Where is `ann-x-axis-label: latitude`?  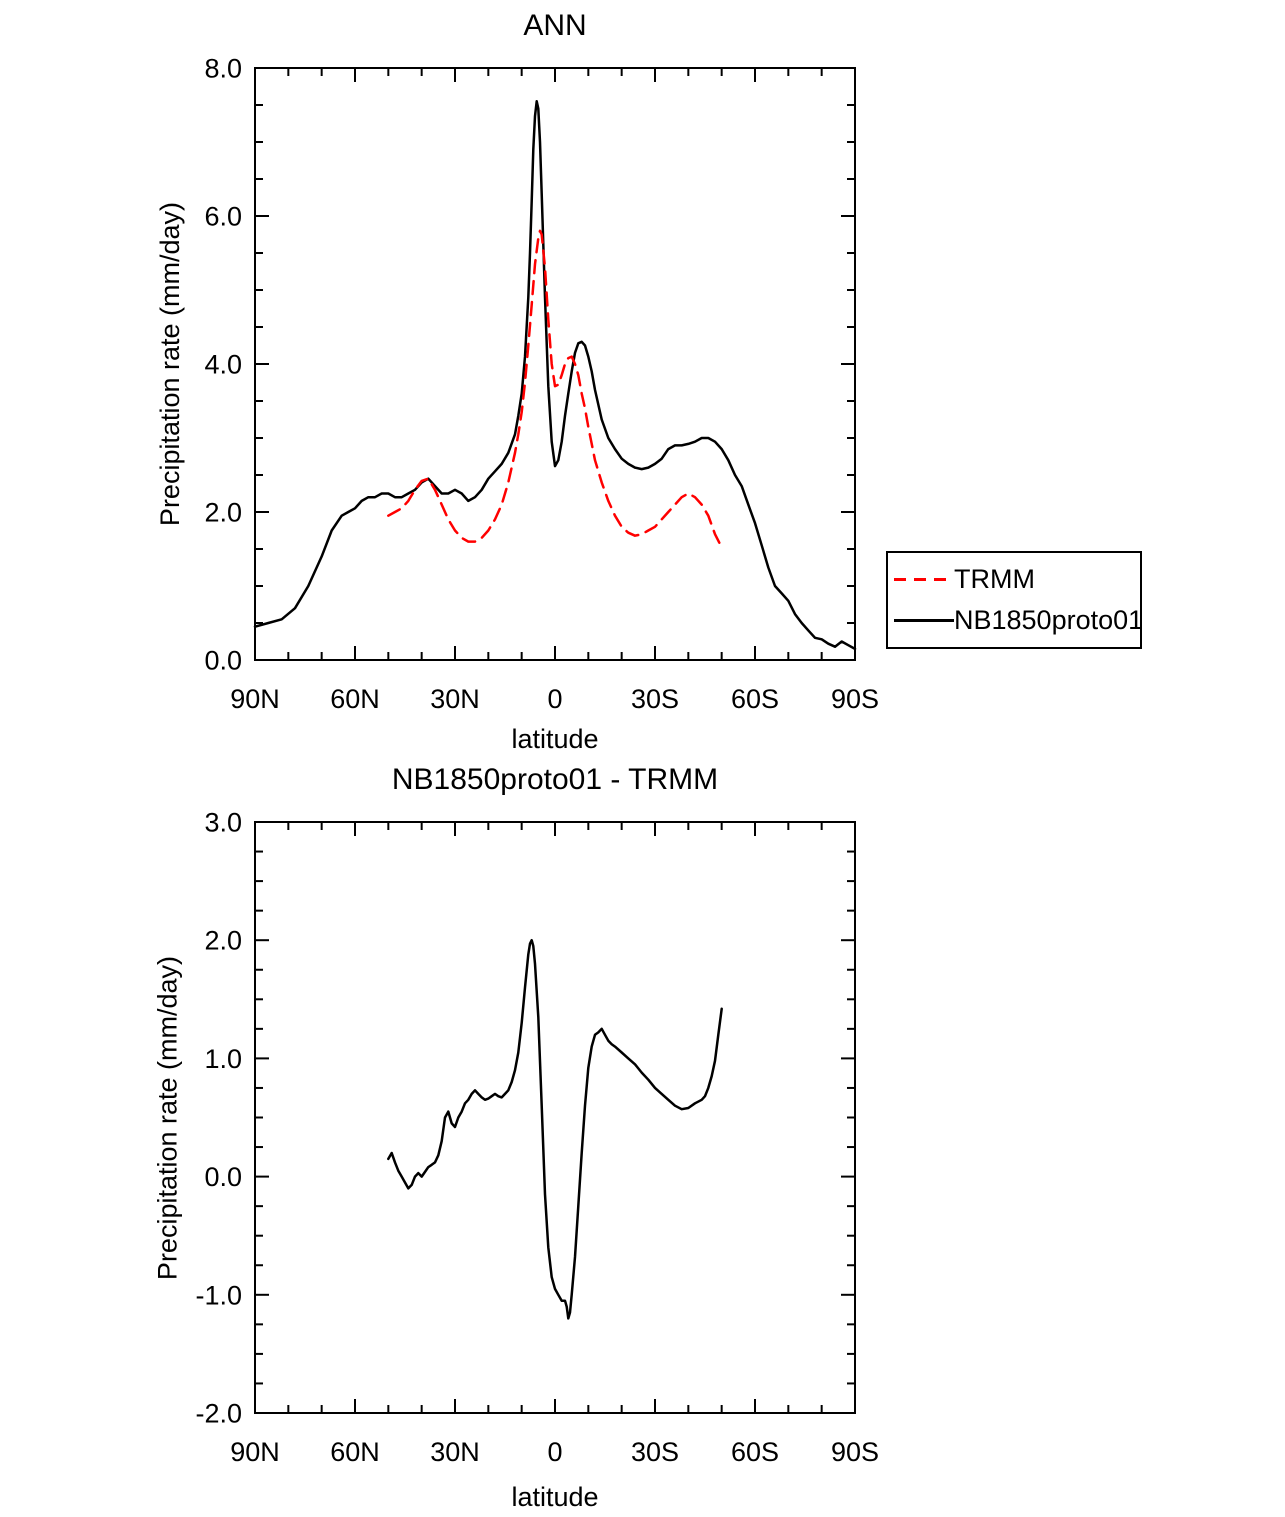 ann-x-axis-label: latitude is located at coordinates (555, 739).